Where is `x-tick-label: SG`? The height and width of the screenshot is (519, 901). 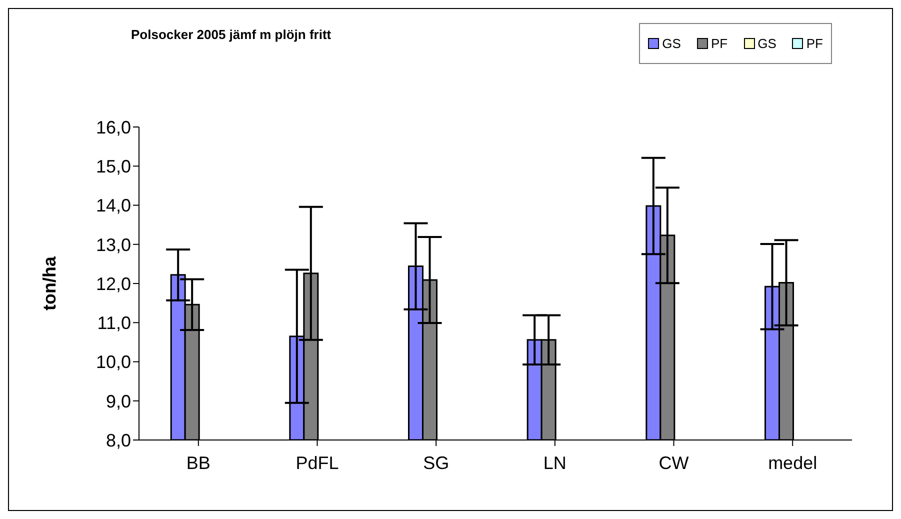 x-tick-label: SG is located at coordinates (436, 462).